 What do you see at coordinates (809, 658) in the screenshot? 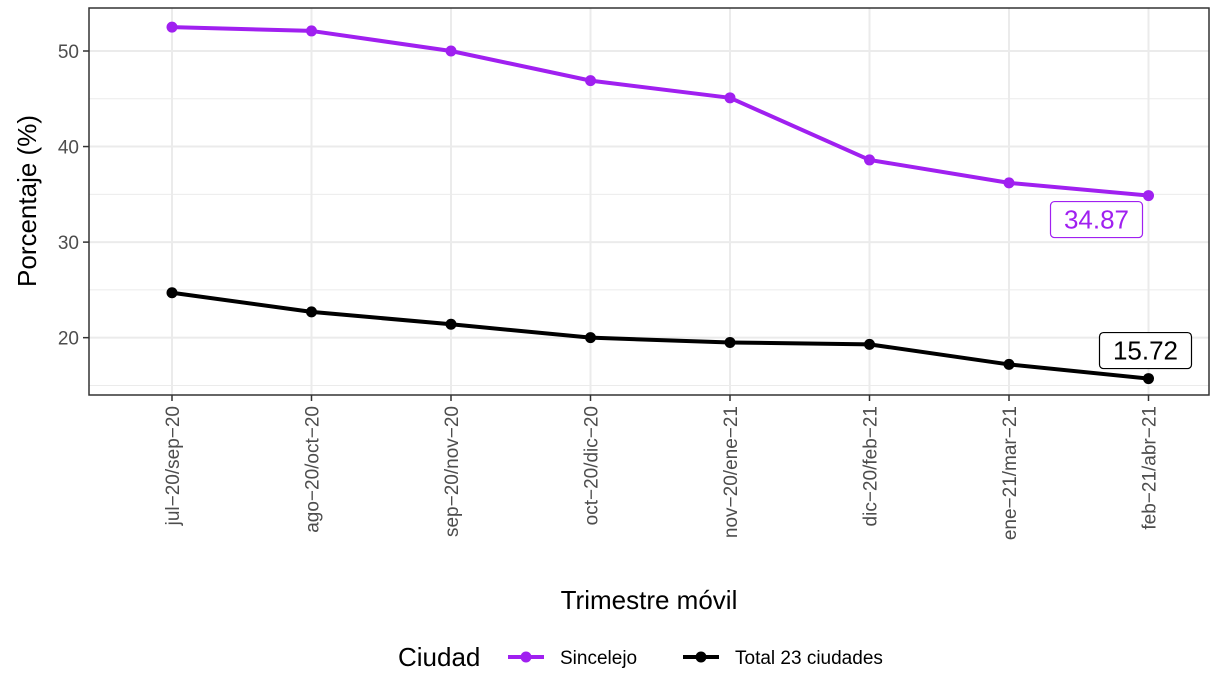
I see `legend-label: Total 23 ciudades` at bounding box center [809, 658].